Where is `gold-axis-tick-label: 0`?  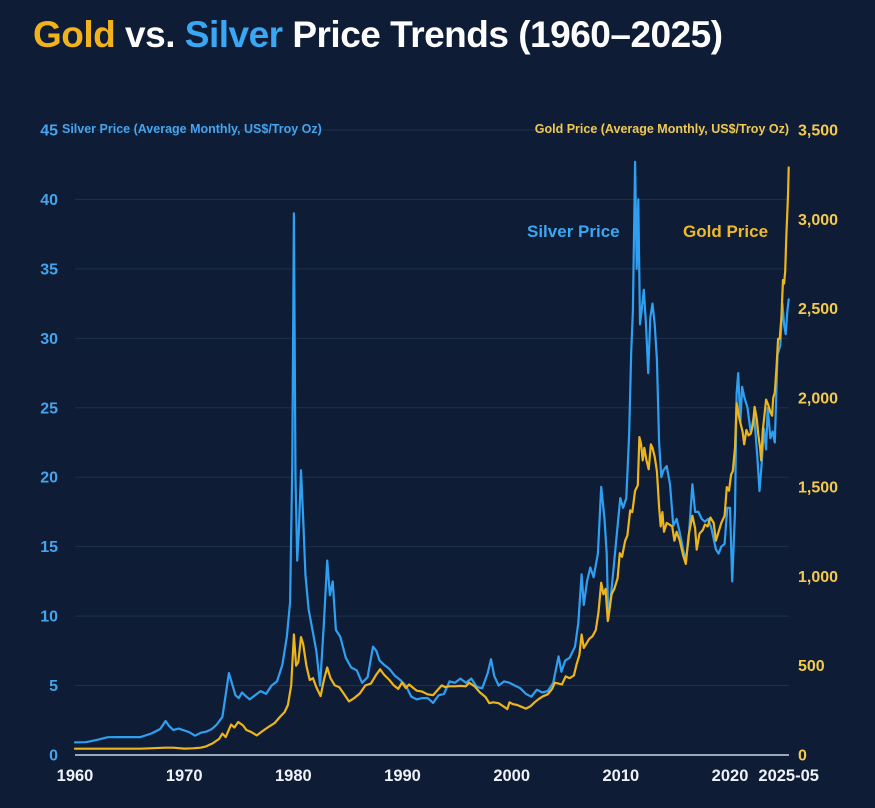
gold-axis-tick-label: 0 is located at coordinates (802, 756).